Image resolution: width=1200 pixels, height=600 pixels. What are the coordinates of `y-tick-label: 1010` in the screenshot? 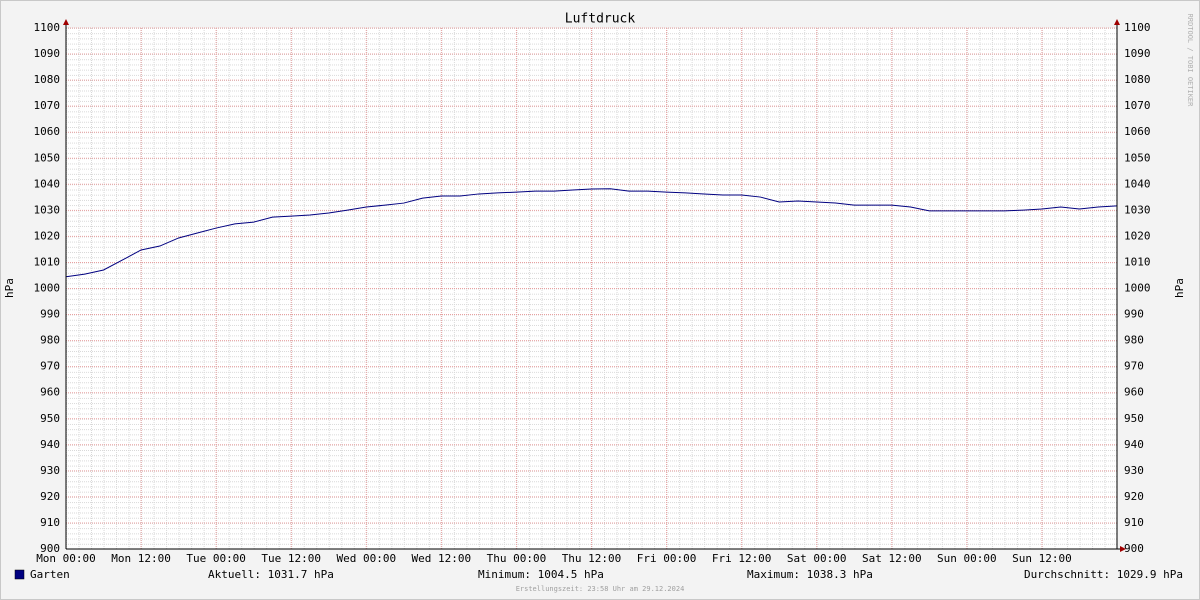 It's located at (47, 261).